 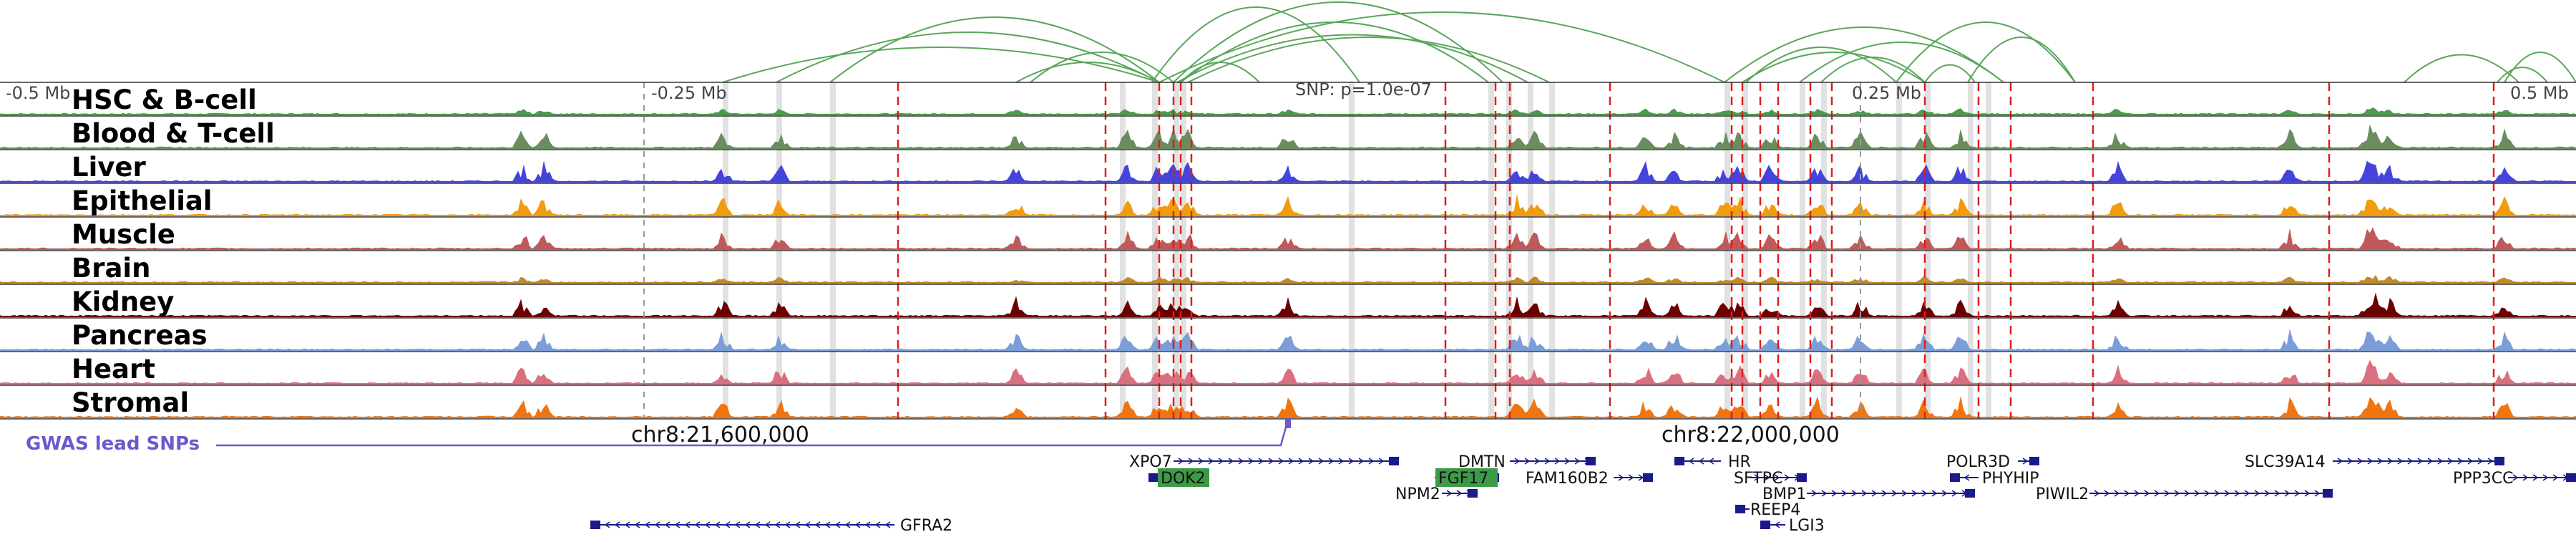 I want to click on track-label-liver: Liver, so click(x=109, y=167).